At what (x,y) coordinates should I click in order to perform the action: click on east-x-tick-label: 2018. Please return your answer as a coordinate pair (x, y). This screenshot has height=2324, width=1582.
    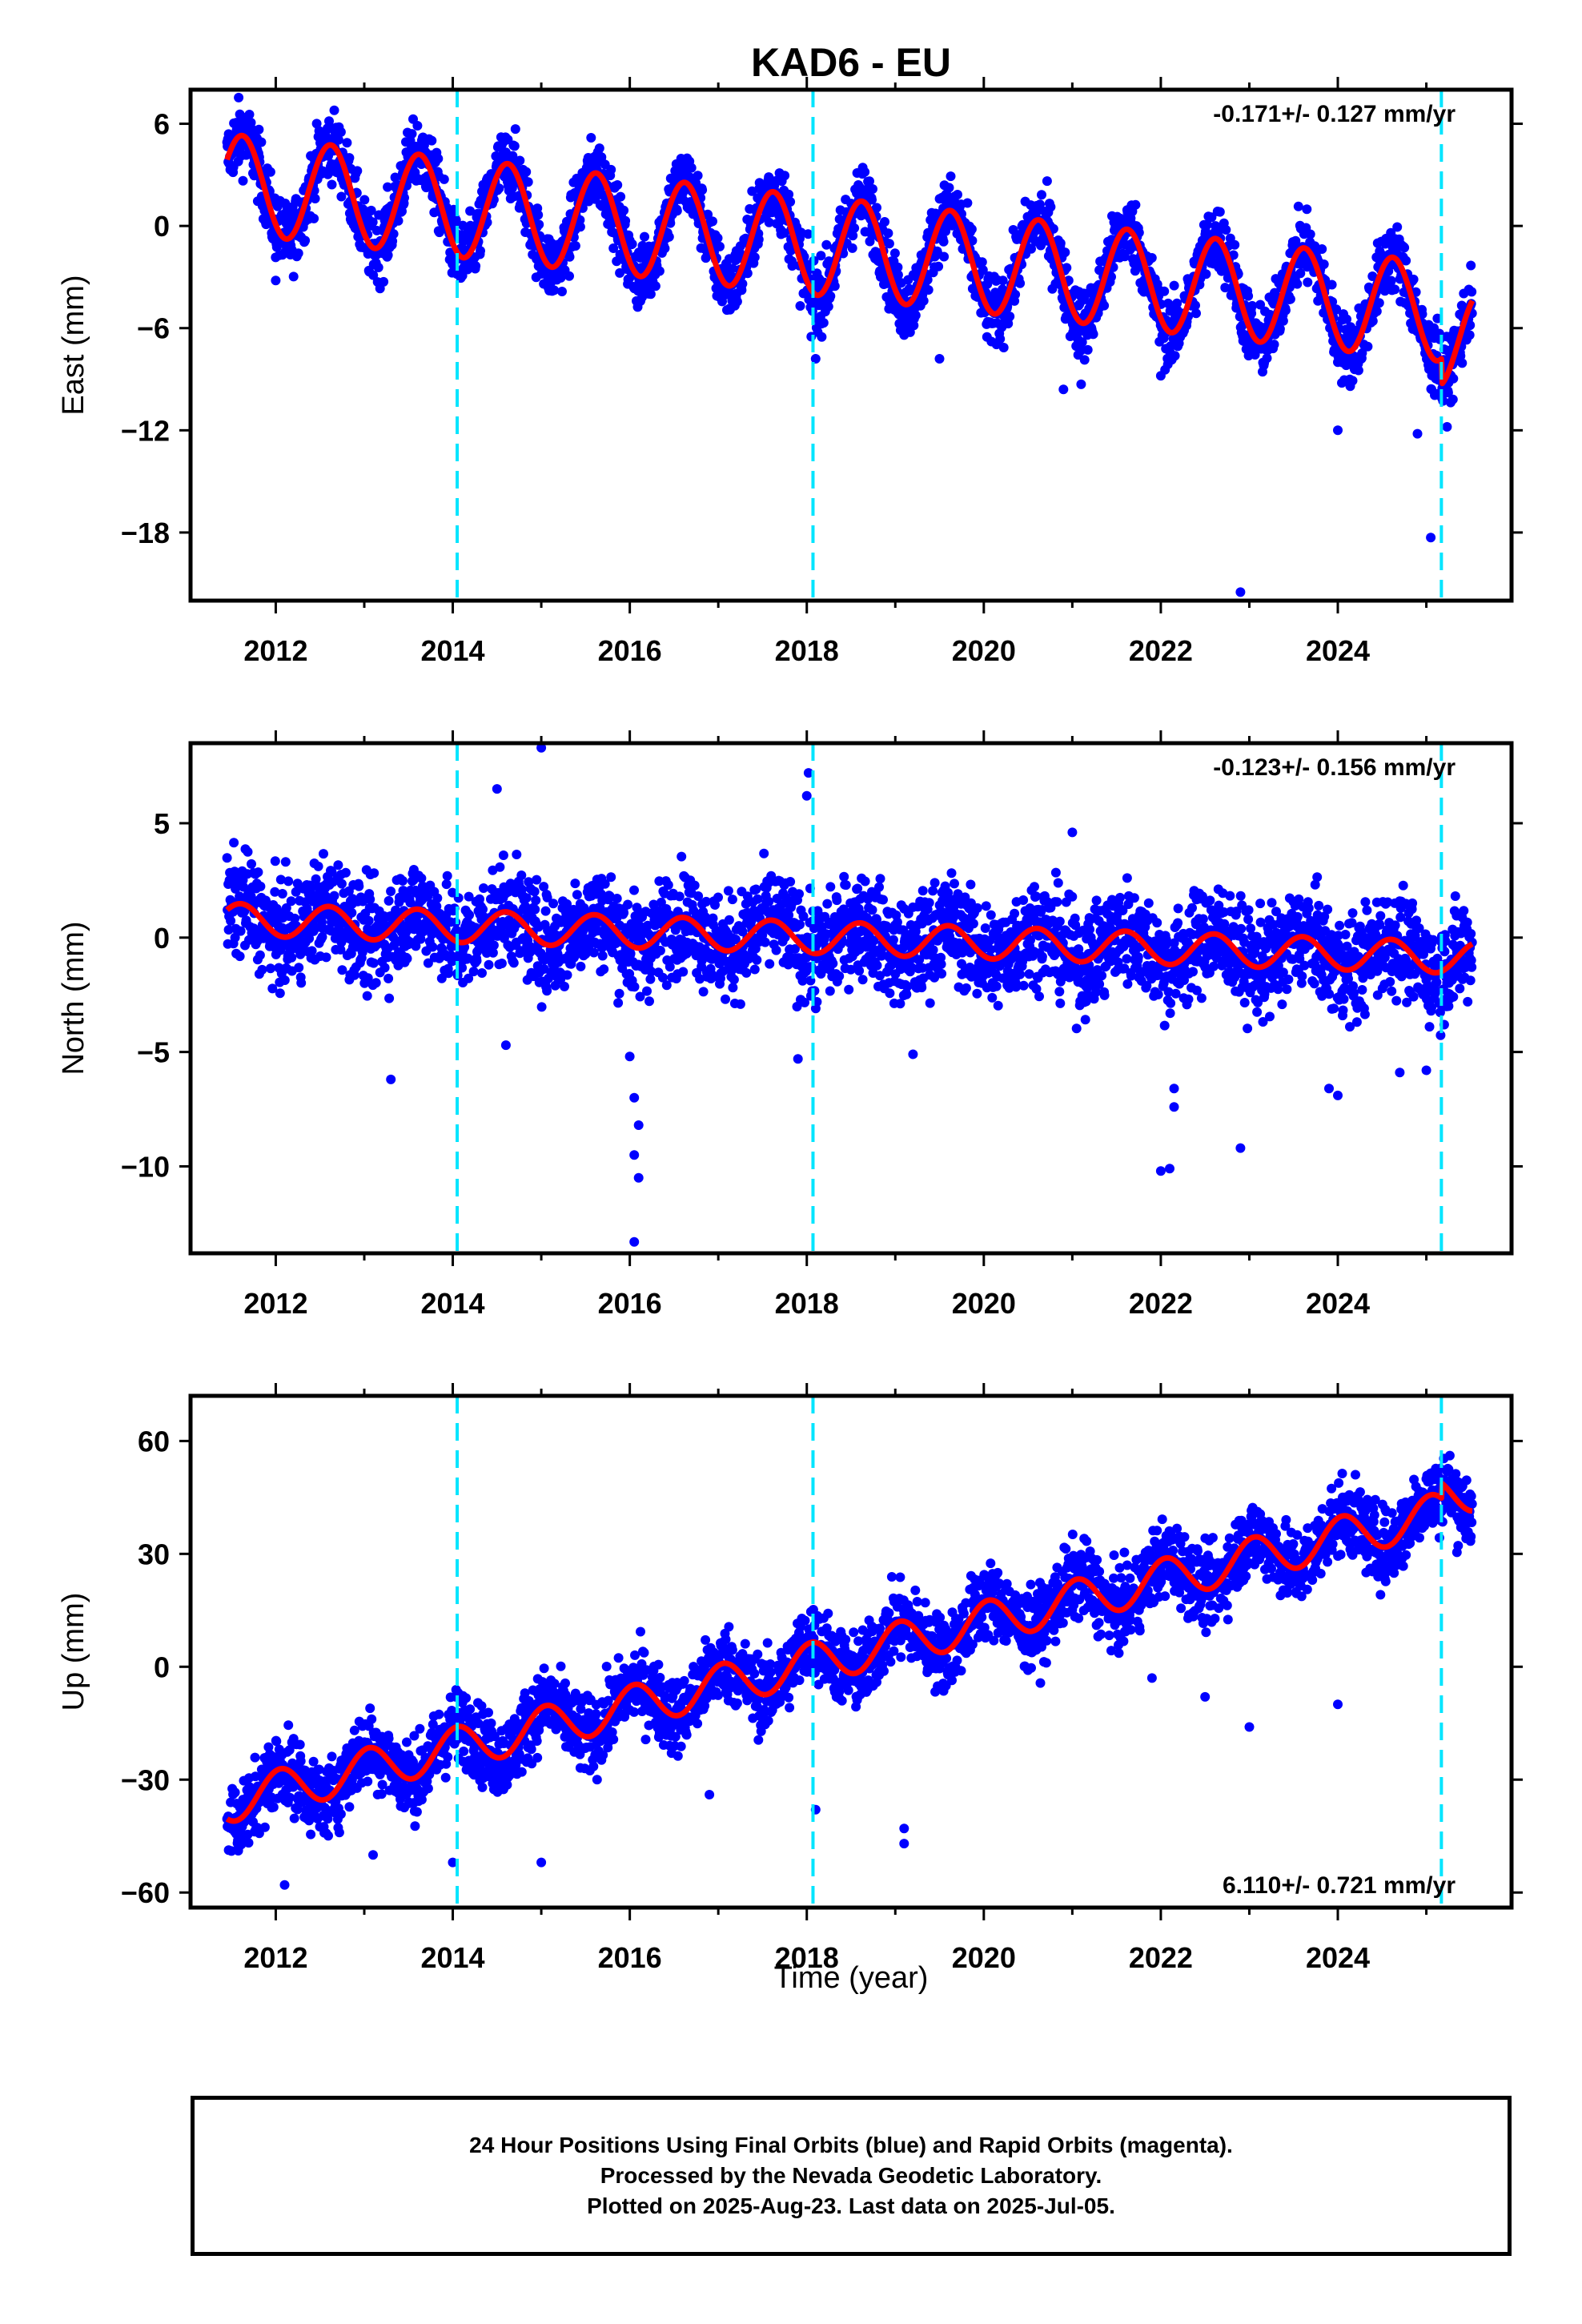
    Looking at the image, I should click on (807, 650).